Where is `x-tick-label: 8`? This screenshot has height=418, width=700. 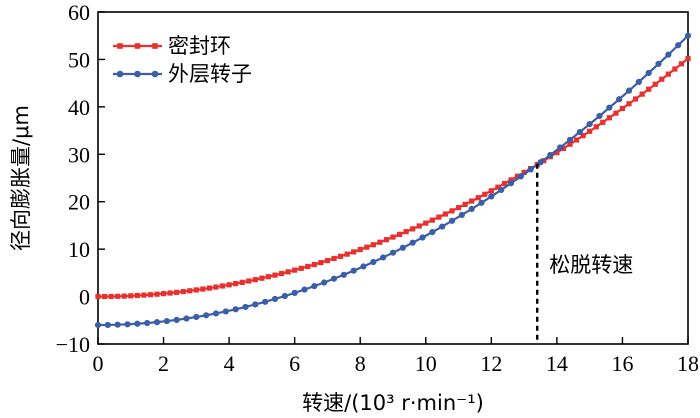
x-tick-label: 8 is located at coordinates (360, 363).